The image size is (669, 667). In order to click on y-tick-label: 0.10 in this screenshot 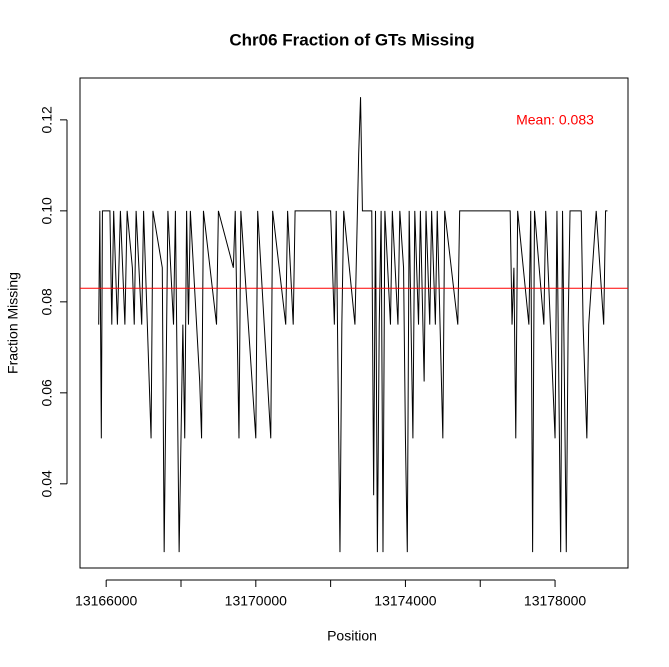, I will do `click(47, 210)`.